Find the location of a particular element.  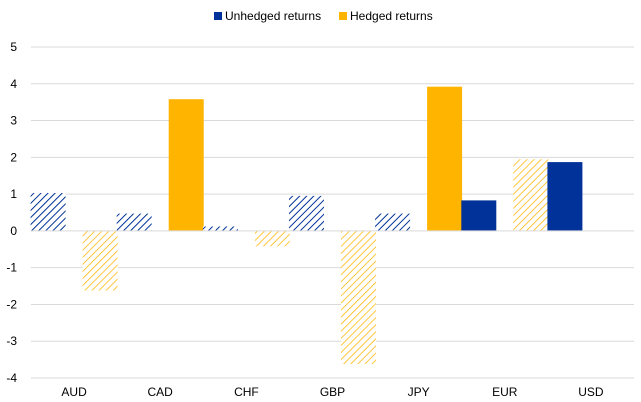

x-axis-tick-labels: AUD CAD CHF GBP JPY EUR USD is located at coordinates (332, 392).